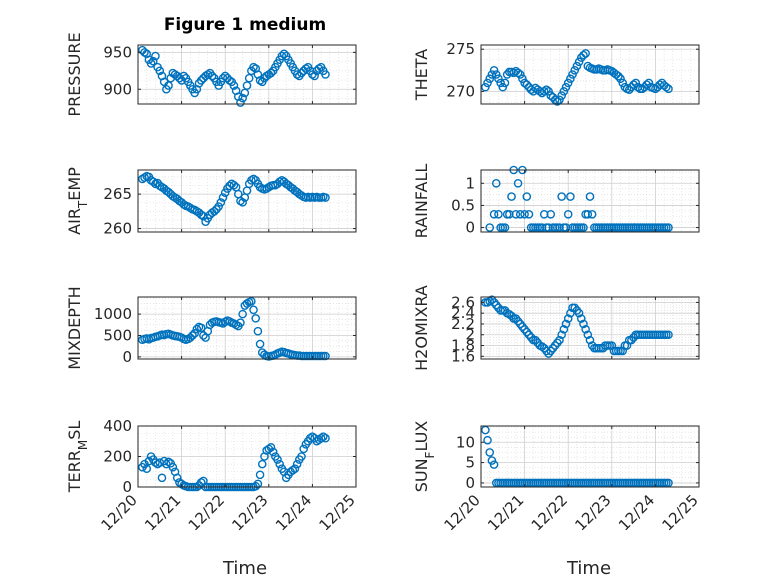 The image size is (778, 583). I want to click on y-tick-label: 2.6, so click(463, 302).